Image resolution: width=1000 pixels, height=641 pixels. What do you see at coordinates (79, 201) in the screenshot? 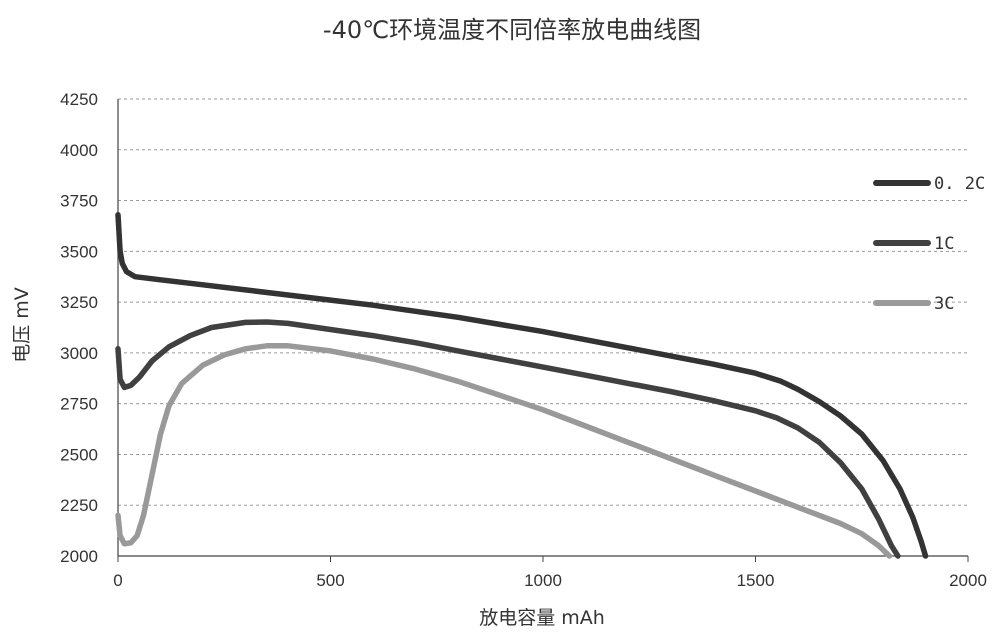
I see `y-tick-label: 3750` at bounding box center [79, 201].